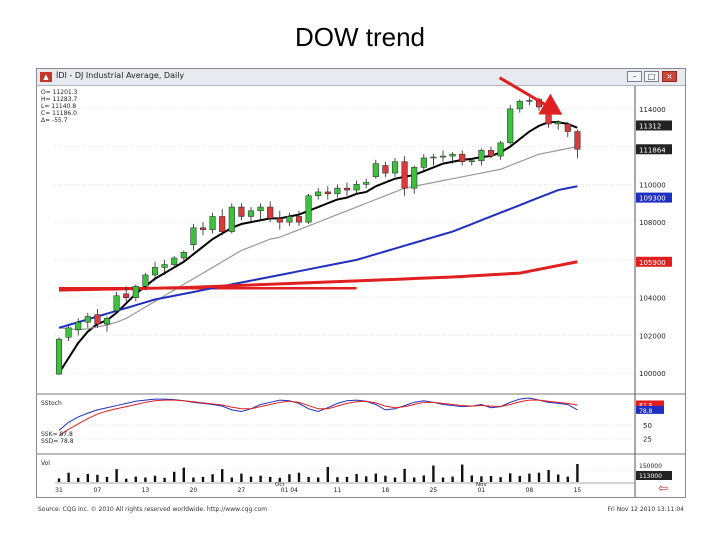 The height and width of the screenshot is (540, 720). Describe the element at coordinates (652, 223) in the screenshot. I see `price-tick-label: 108000` at that location.